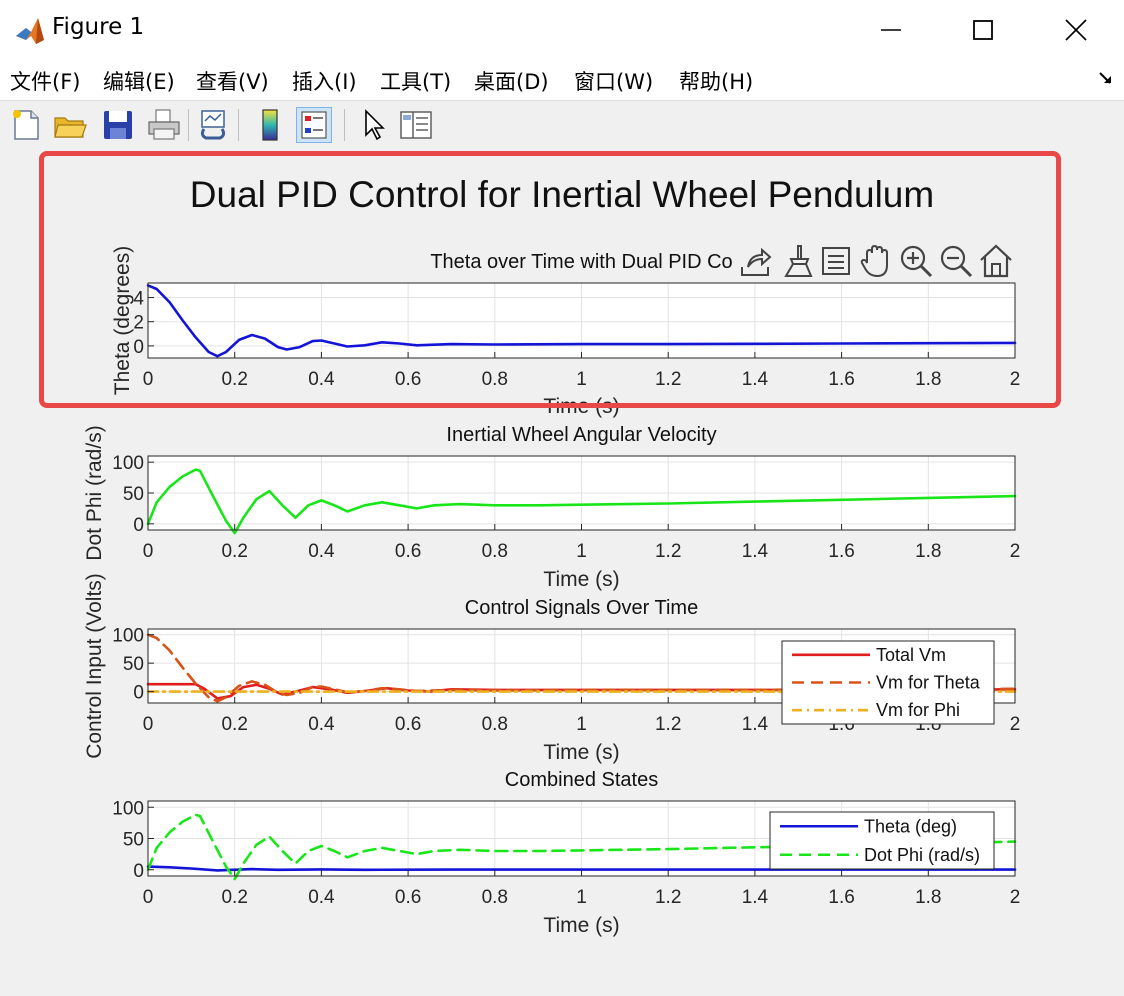 This screenshot has height=996, width=1124. Describe the element at coordinates (98, 27) in the screenshot. I see `window-title: Figure 1` at that location.